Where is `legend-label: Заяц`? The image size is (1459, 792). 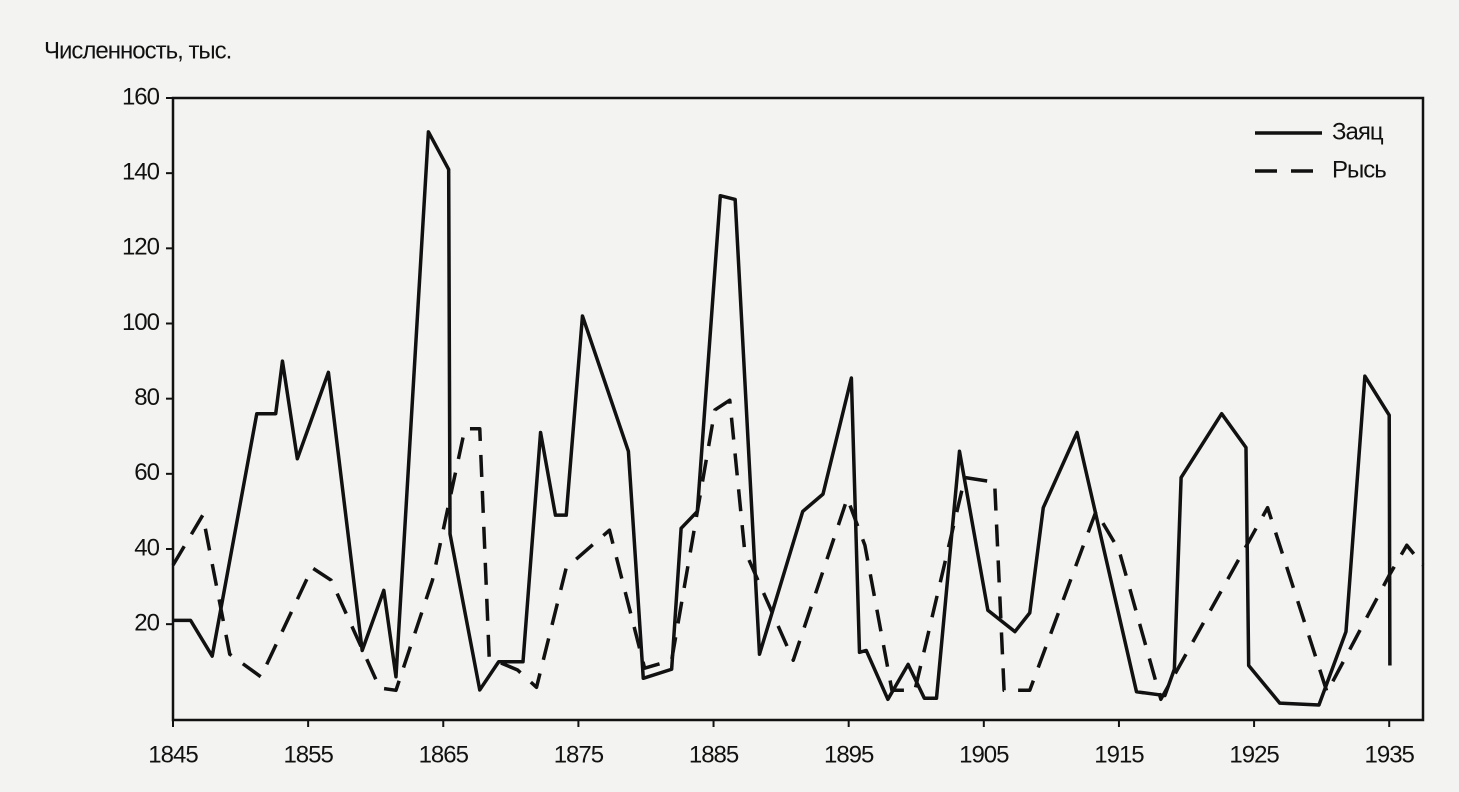 legend-label: Заяц is located at coordinates (1358, 131).